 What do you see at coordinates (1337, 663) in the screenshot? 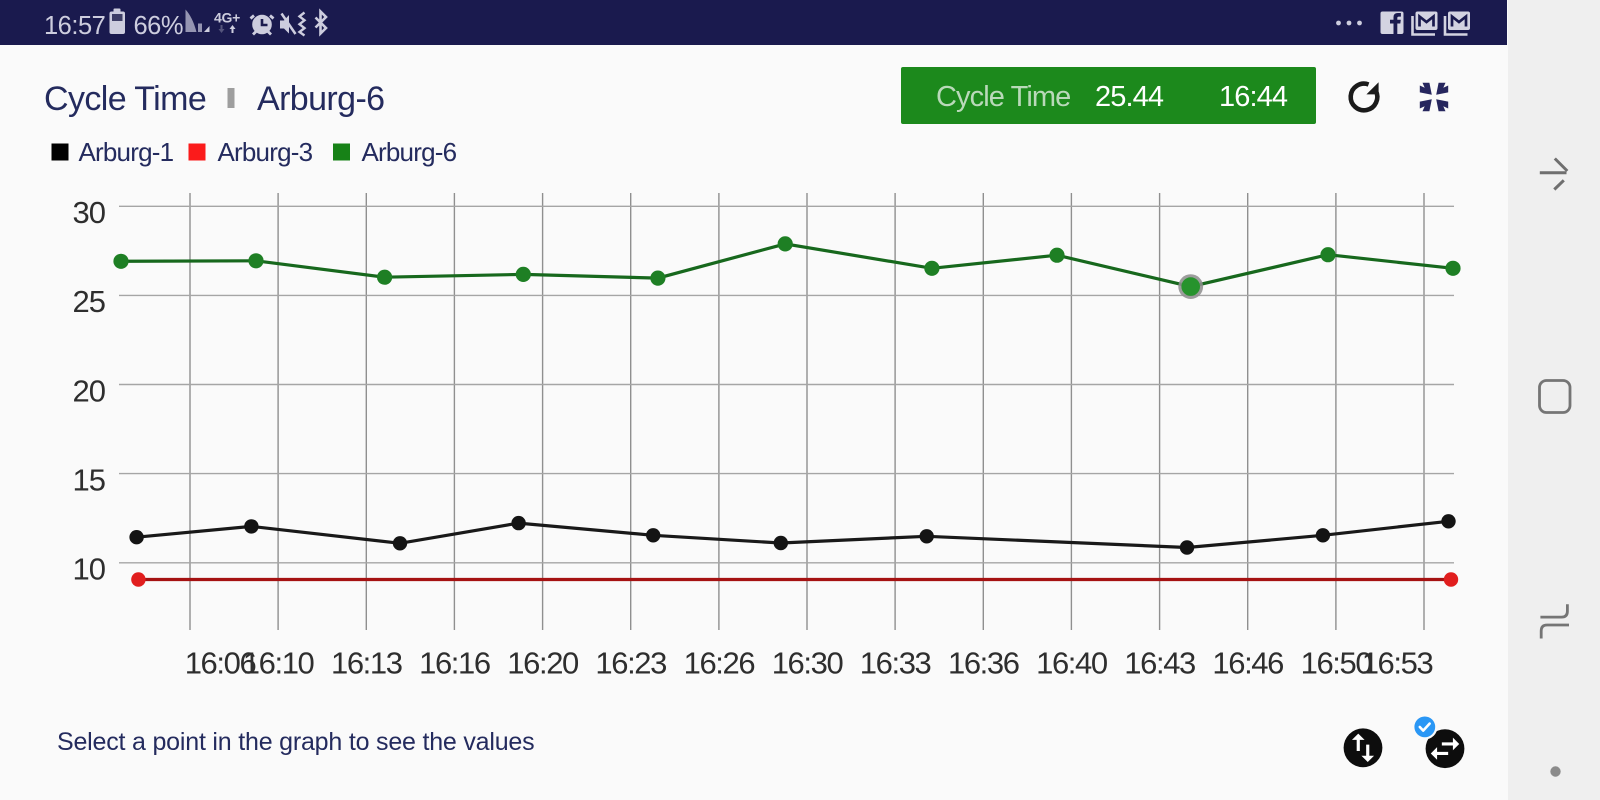
I see `svg-text: 16:50` at bounding box center [1337, 663].